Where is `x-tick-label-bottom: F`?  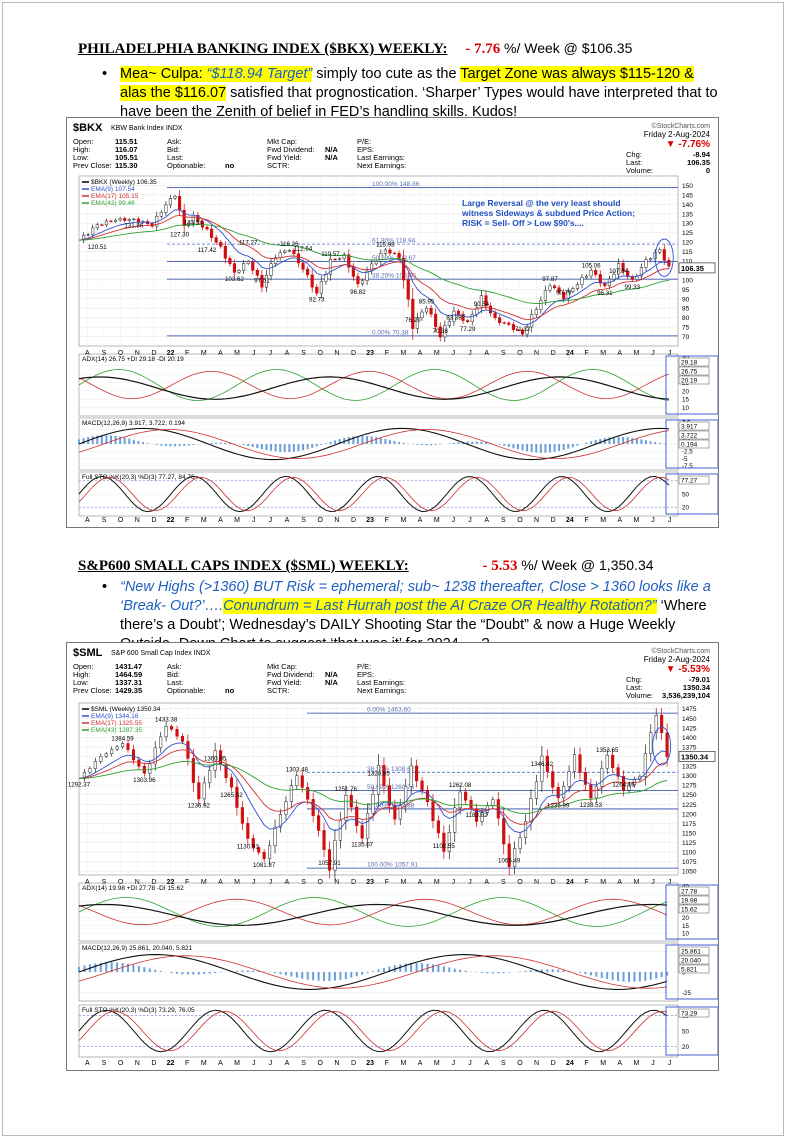
x-tick-label-bottom: F is located at coordinates (387, 1063).